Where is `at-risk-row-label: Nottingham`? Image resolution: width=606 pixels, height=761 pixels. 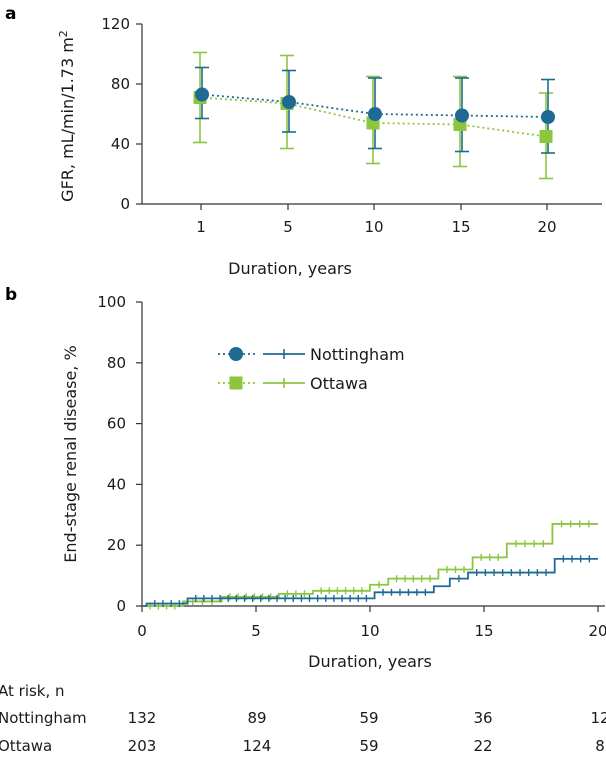
at-risk-row-label: Nottingham is located at coordinates (43, 718).